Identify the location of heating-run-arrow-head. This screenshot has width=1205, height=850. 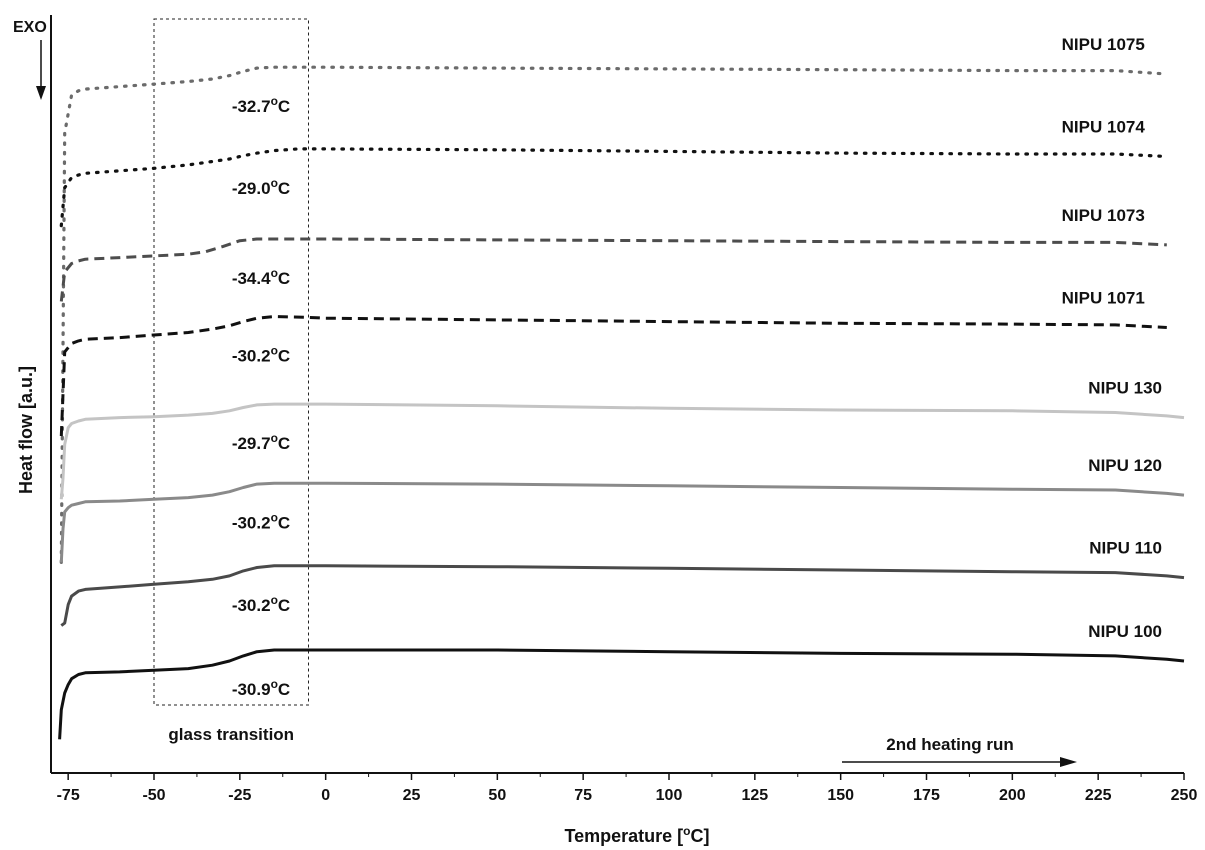
(1068, 762).